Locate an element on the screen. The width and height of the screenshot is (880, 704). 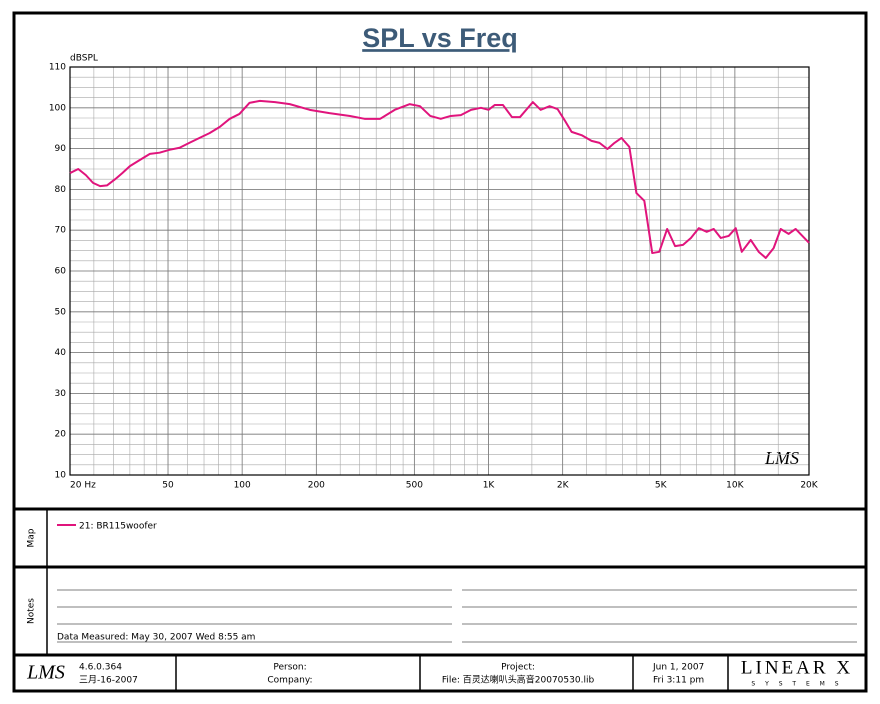
x-tick-label: 100 is located at coordinates (242, 486).